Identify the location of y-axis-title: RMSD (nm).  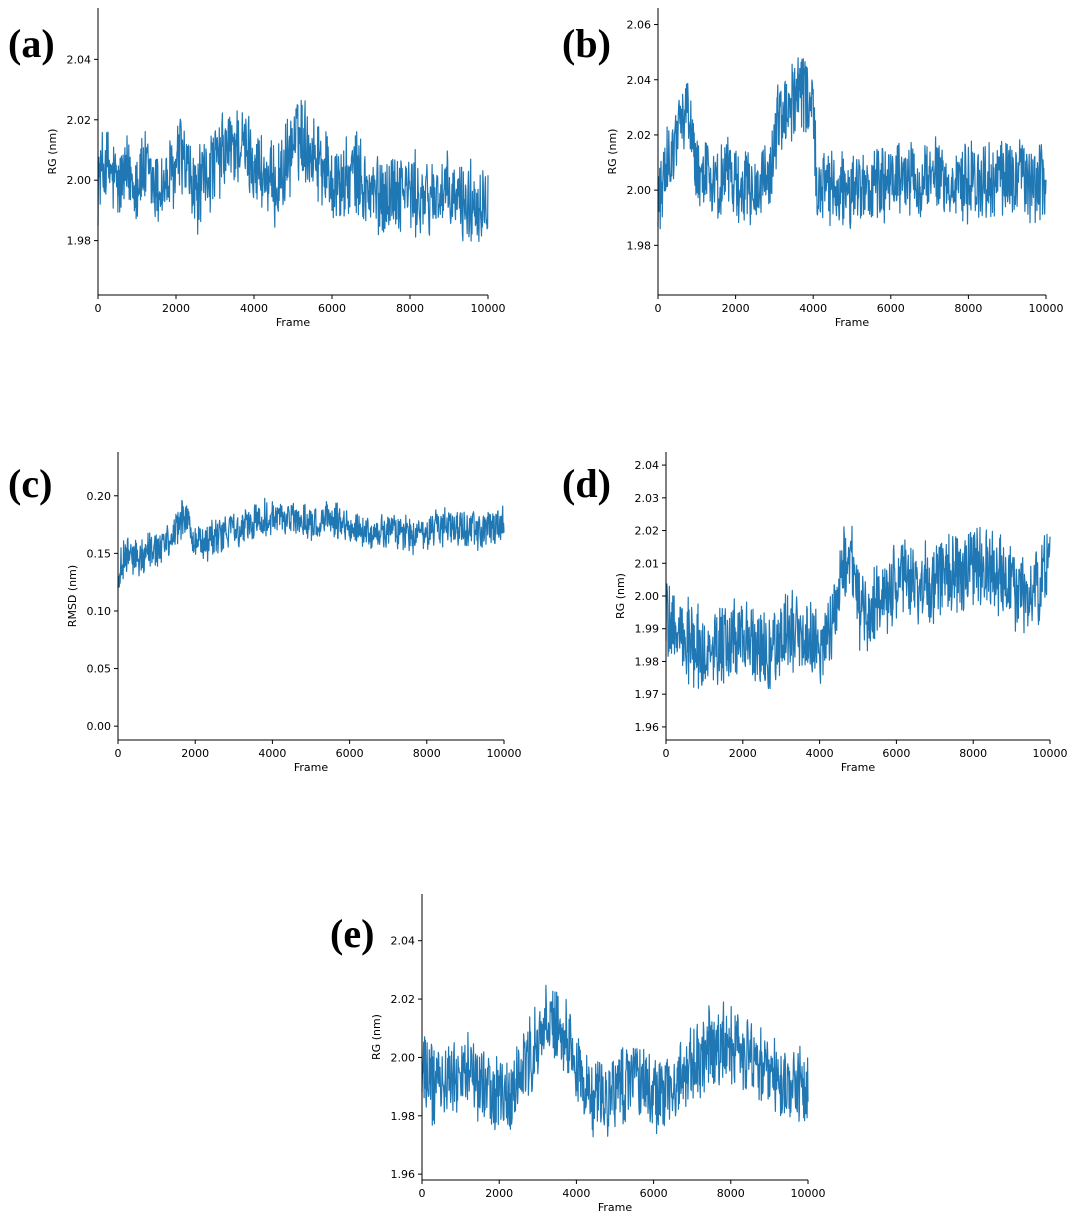
(72, 596).